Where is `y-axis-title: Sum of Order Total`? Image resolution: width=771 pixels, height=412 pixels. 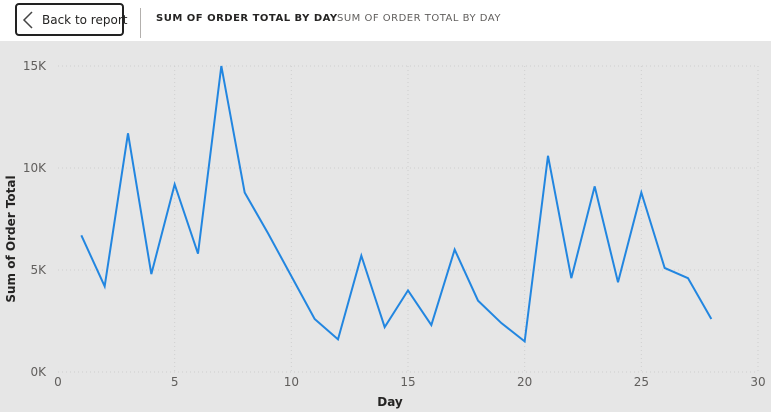
y-axis-title: Sum of Order Total is located at coordinates (11, 238).